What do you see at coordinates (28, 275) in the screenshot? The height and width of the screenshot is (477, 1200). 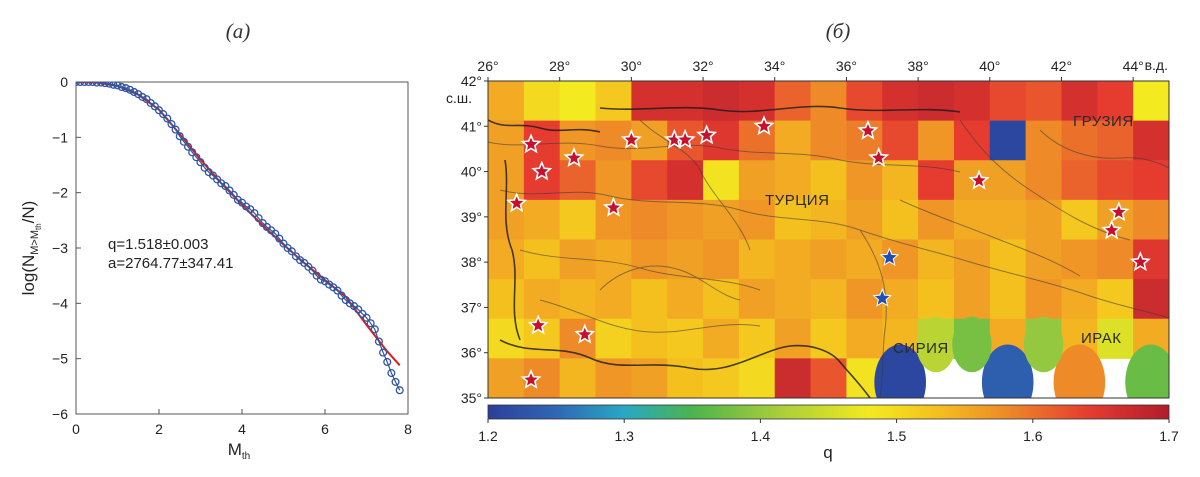 I see `y-label-part1: log(N` at bounding box center [28, 275].